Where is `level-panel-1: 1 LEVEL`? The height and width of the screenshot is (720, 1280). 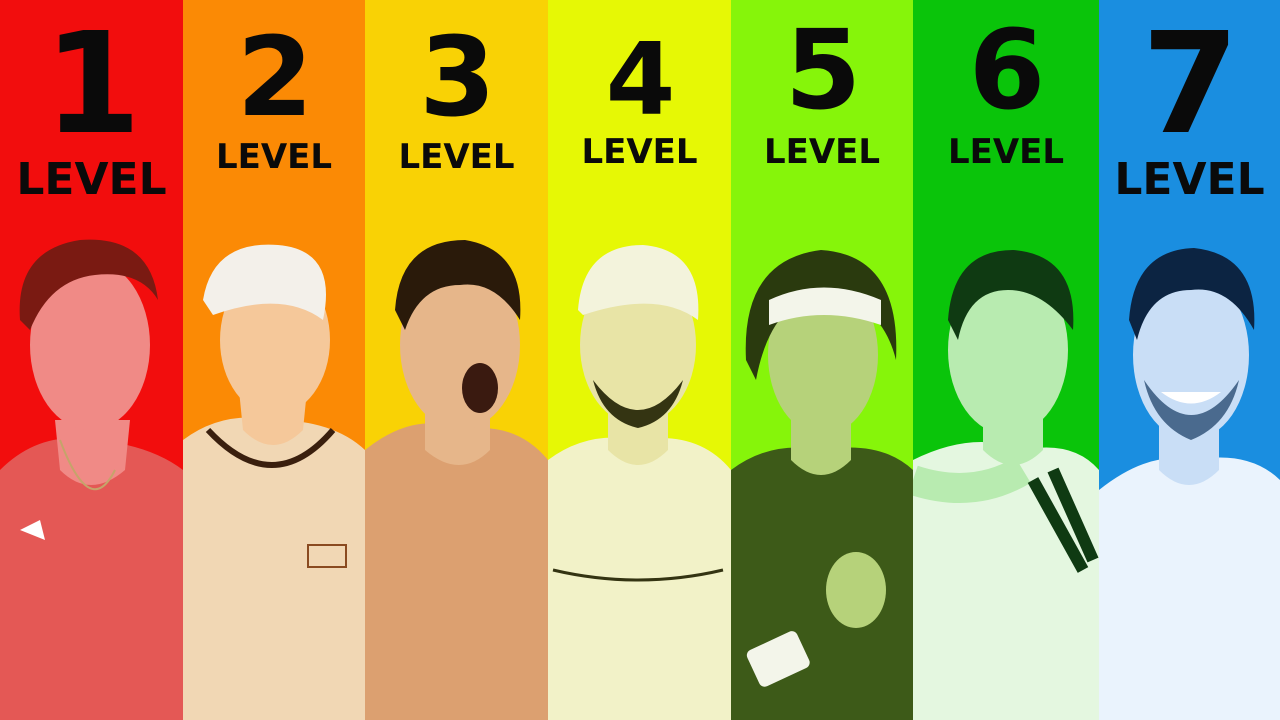 level-panel-1: 1 LEVEL is located at coordinates (91, 360).